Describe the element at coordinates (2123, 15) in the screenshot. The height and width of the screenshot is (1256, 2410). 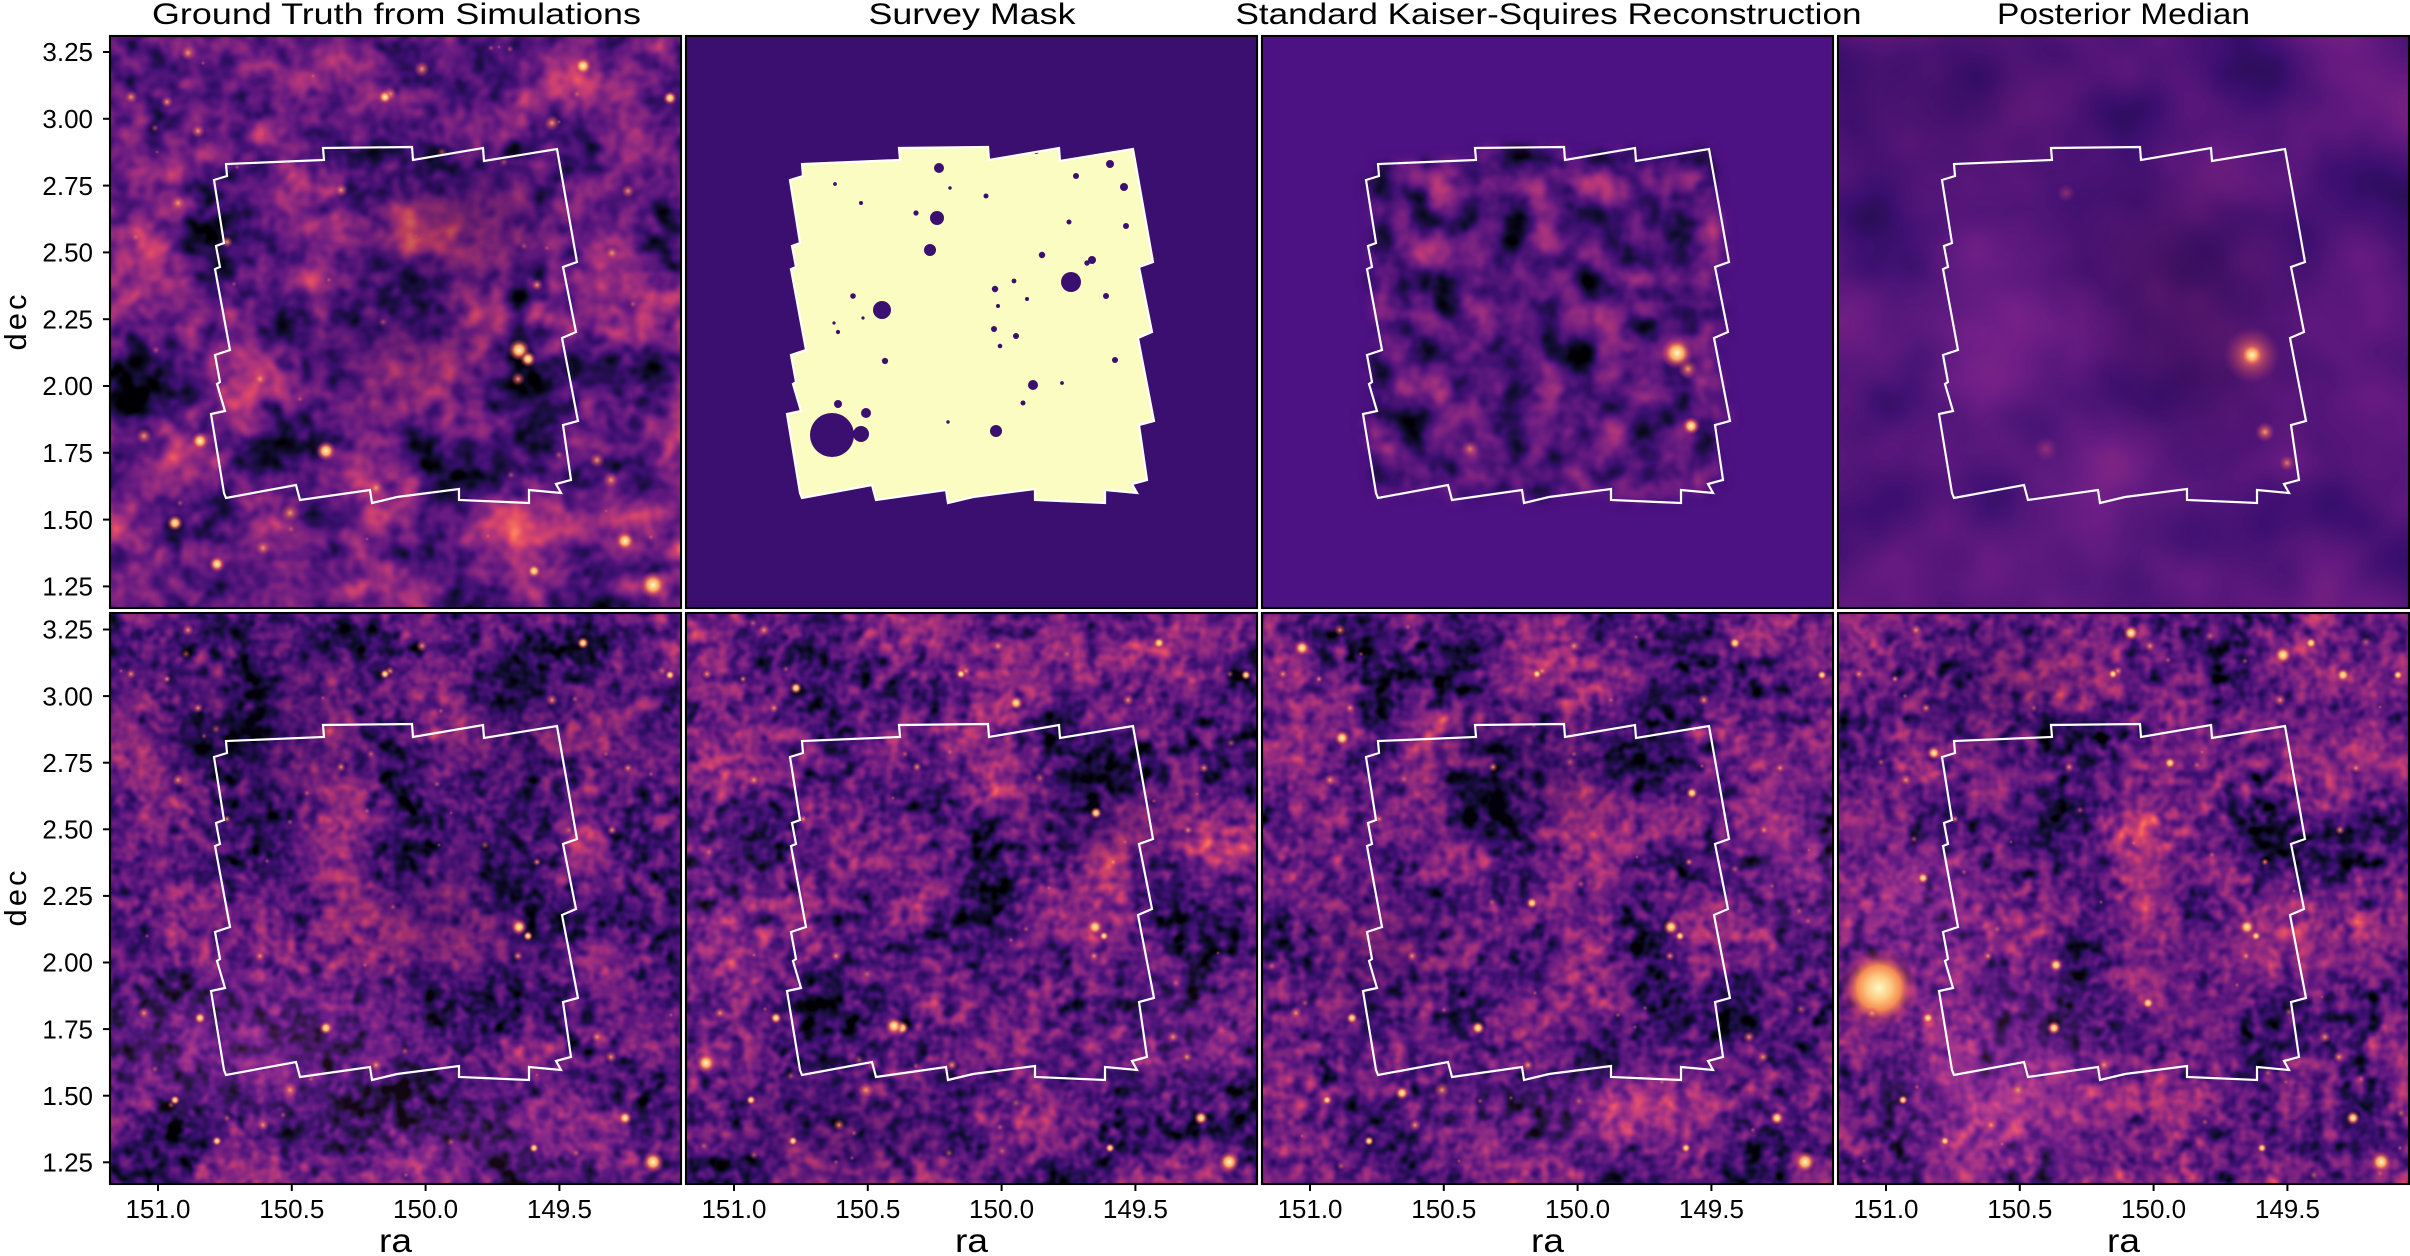
I see `svg-text: Posterior Median` at that location.